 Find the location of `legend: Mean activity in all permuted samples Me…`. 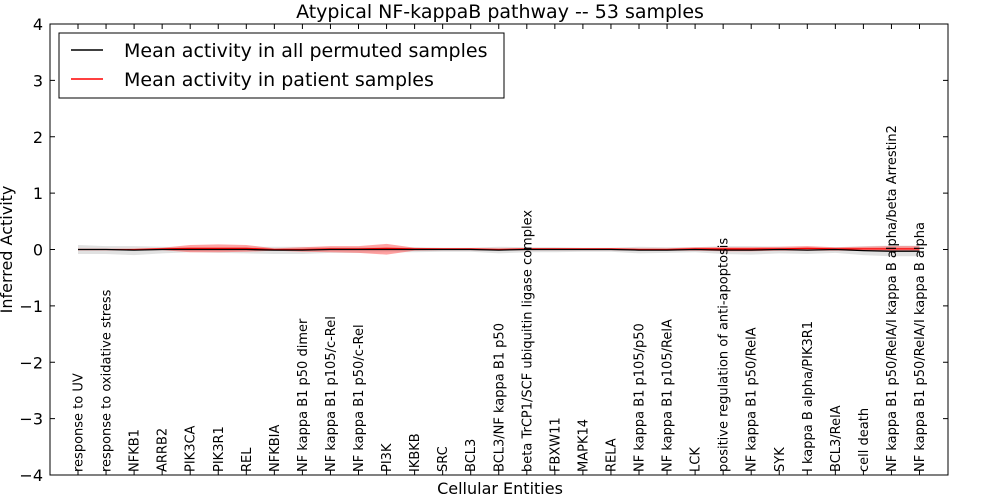

legend: Mean activity in all permuted samples Me… is located at coordinates (281, 65).